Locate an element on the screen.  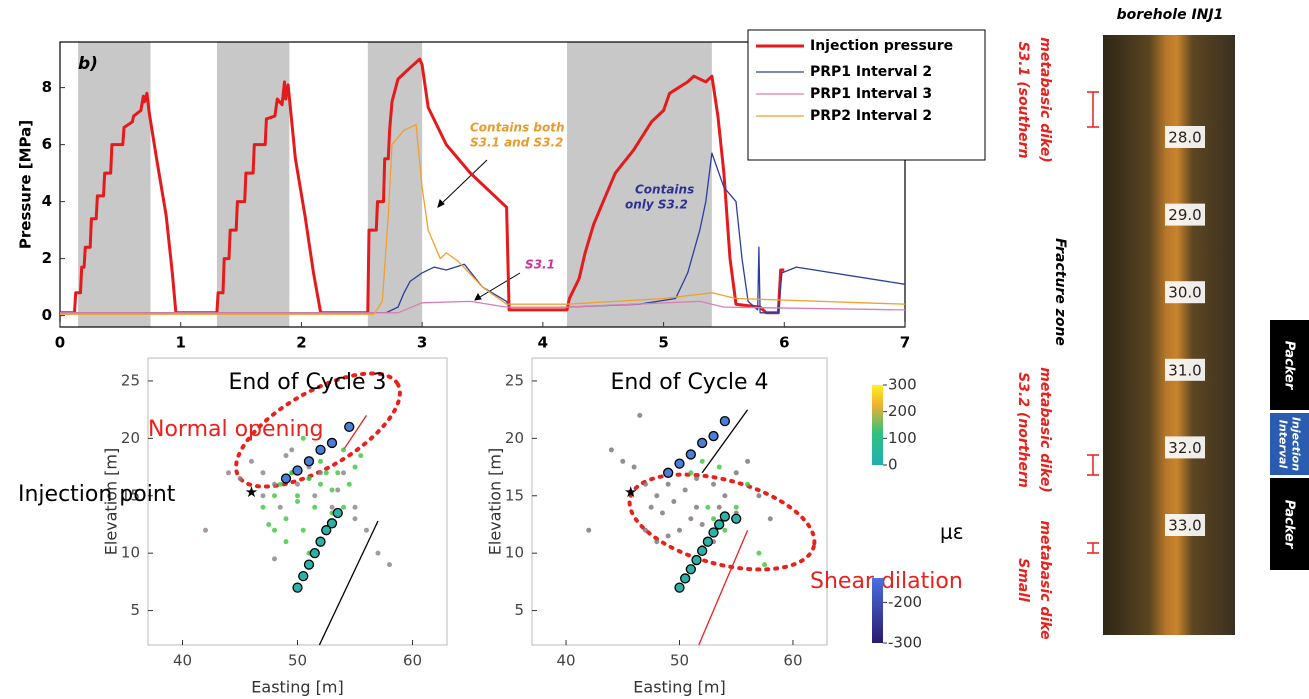
borehole-image is located at coordinates (1169, 335).